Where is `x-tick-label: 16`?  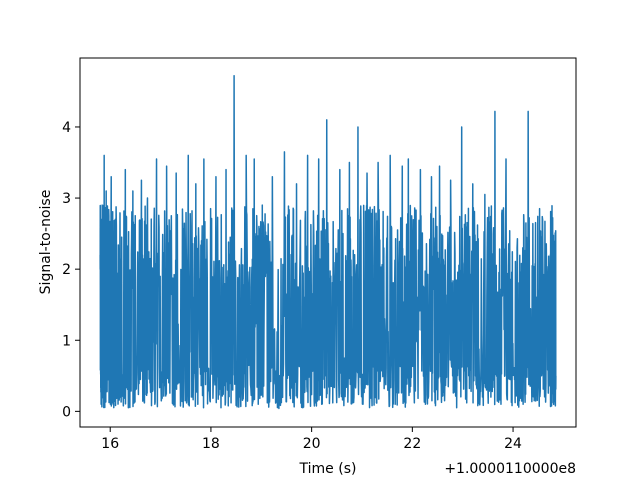
x-tick-label: 16 is located at coordinates (110, 444).